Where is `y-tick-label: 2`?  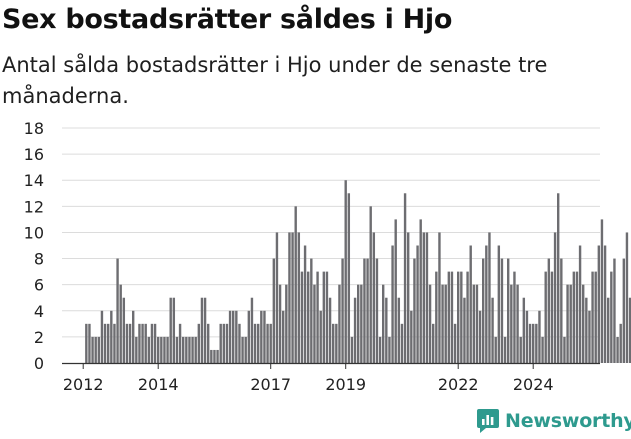
y-tick-label: 2 is located at coordinates (39, 337).